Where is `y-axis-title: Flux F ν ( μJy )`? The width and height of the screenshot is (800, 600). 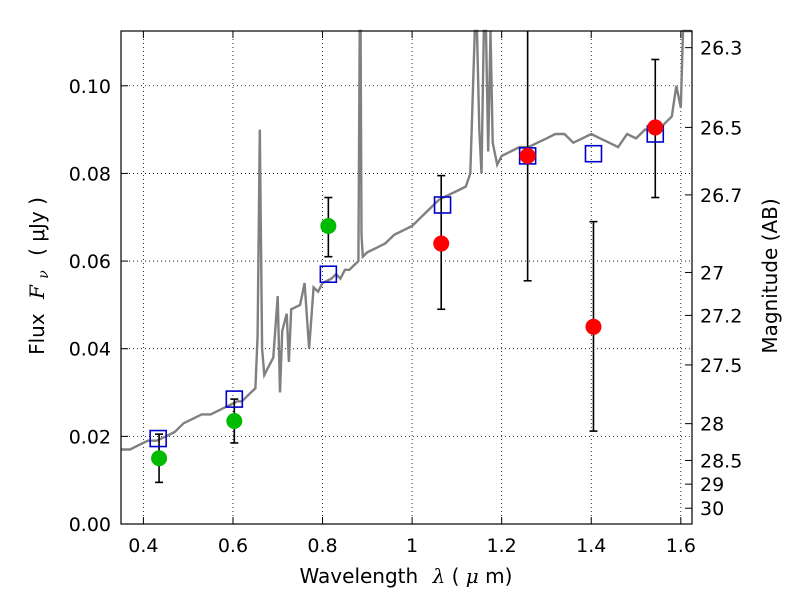 y-axis-title: Flux F ν ( μJy ) is located at coordinates (39, 276).